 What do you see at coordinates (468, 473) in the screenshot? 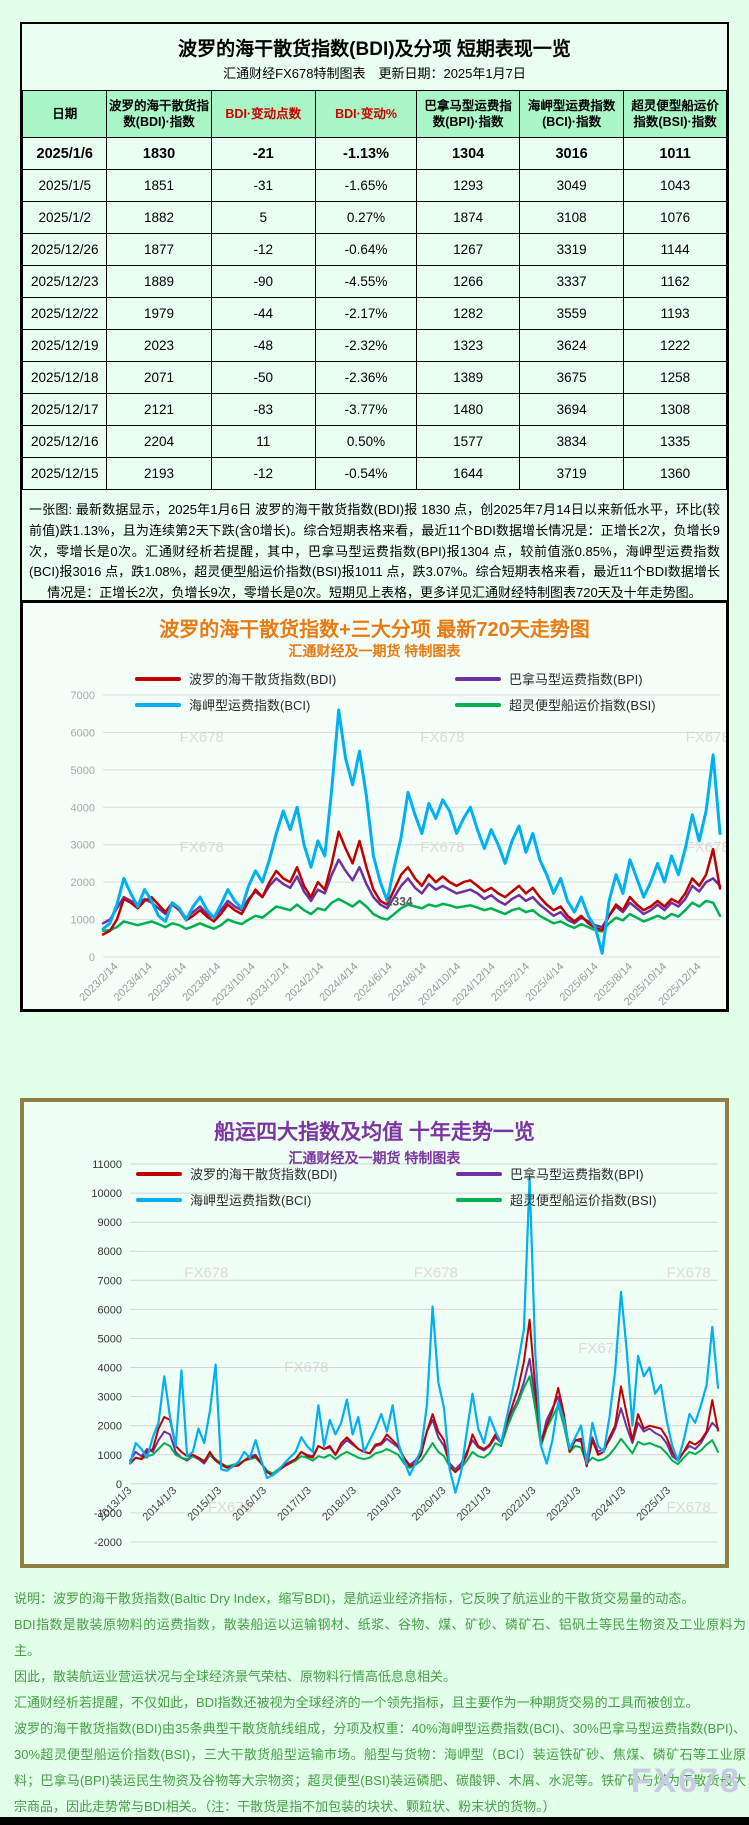
I see `table-cell: 1644` at bounding box center [468, 473].